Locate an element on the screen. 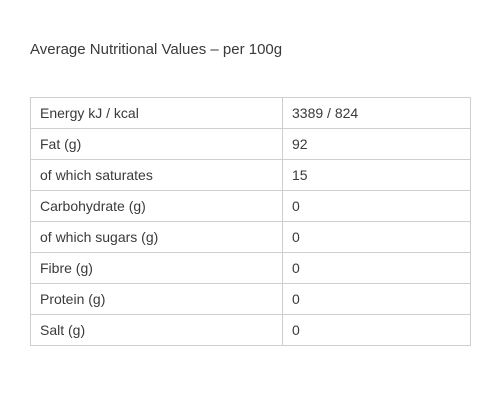 The image size is (500, 400). nutrition-heading: Average Nutritional Values – per 100g is located at coordinates (156, 49).